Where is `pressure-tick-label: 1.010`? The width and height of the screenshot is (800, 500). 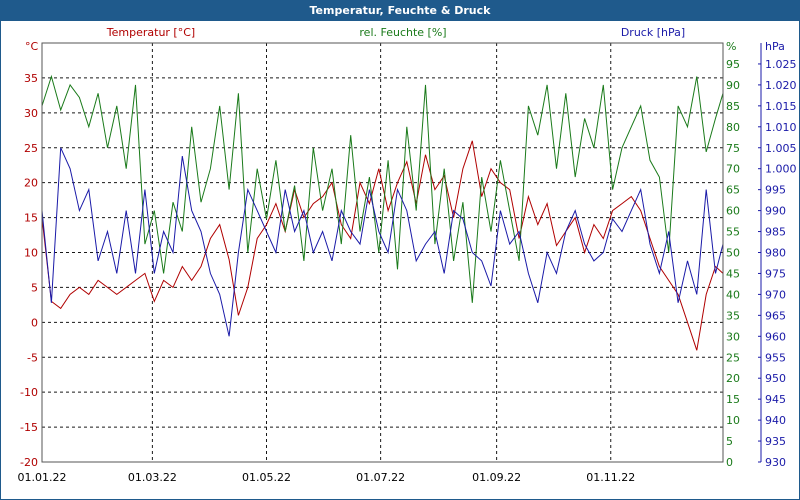 pressure-tick-label: 1.010 is located at coordinates (781, 127).